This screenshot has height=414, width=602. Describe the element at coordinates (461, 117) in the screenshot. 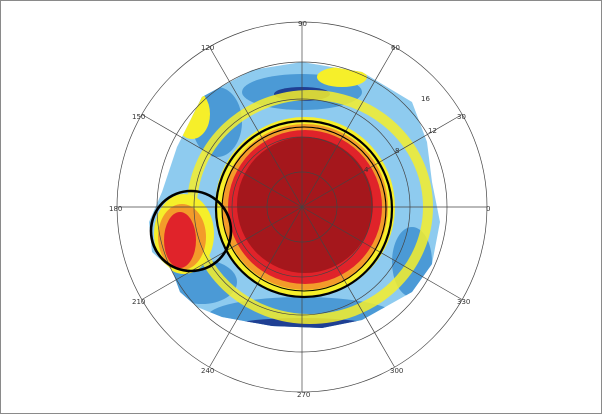

I see `angle-label-30: 30` at that location.